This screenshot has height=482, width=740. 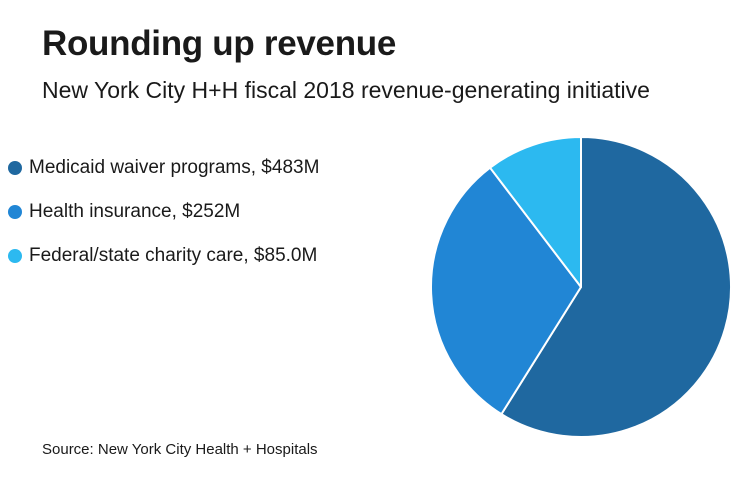 What do you see at coordinates (174, 167) in the screenshot?
I see `legend-label-medicaid: Medicaid waiver programs, $483M` at bounding box center [174, 167].